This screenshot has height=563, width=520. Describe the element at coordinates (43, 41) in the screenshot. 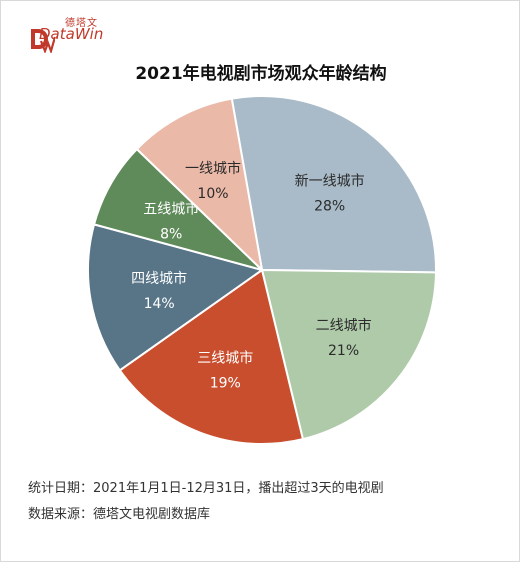

I see `datawin-logo-icon` at that location.